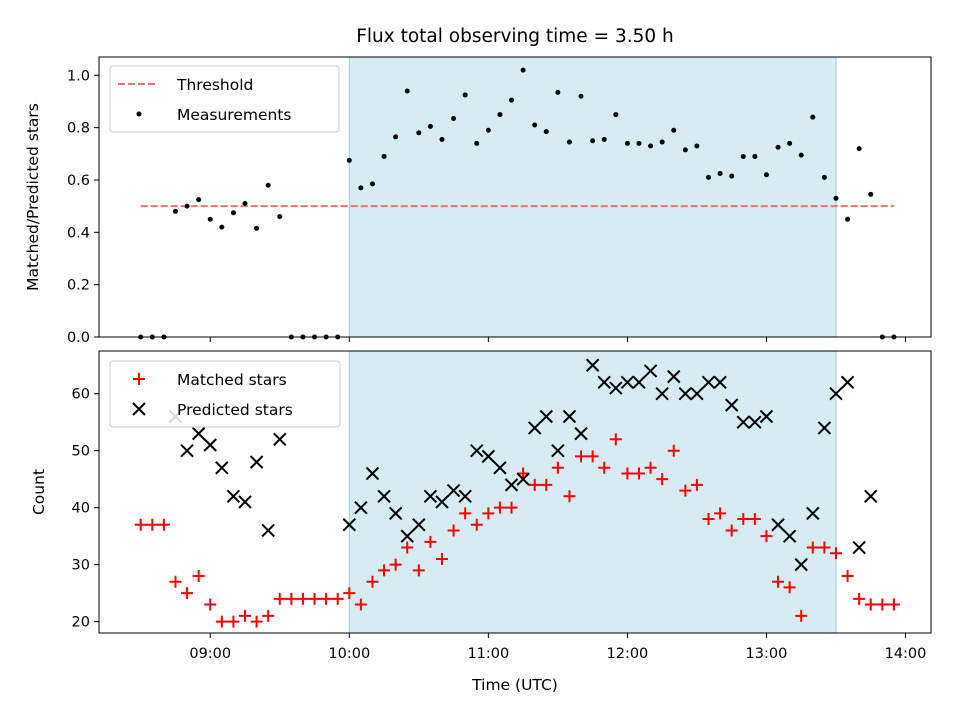  I want to click on x-tick-label: 14:00, so click(906, 654).